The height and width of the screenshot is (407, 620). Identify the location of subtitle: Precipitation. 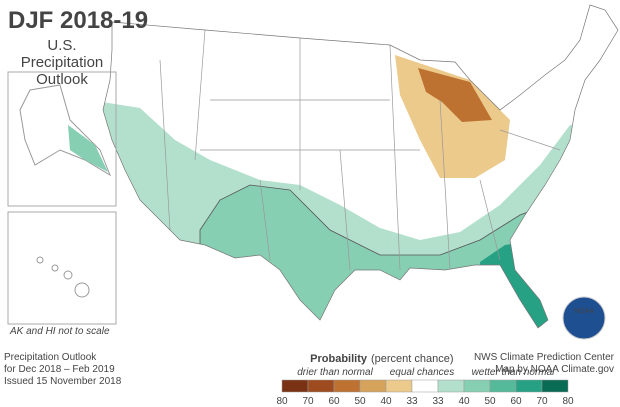
(62, 62).